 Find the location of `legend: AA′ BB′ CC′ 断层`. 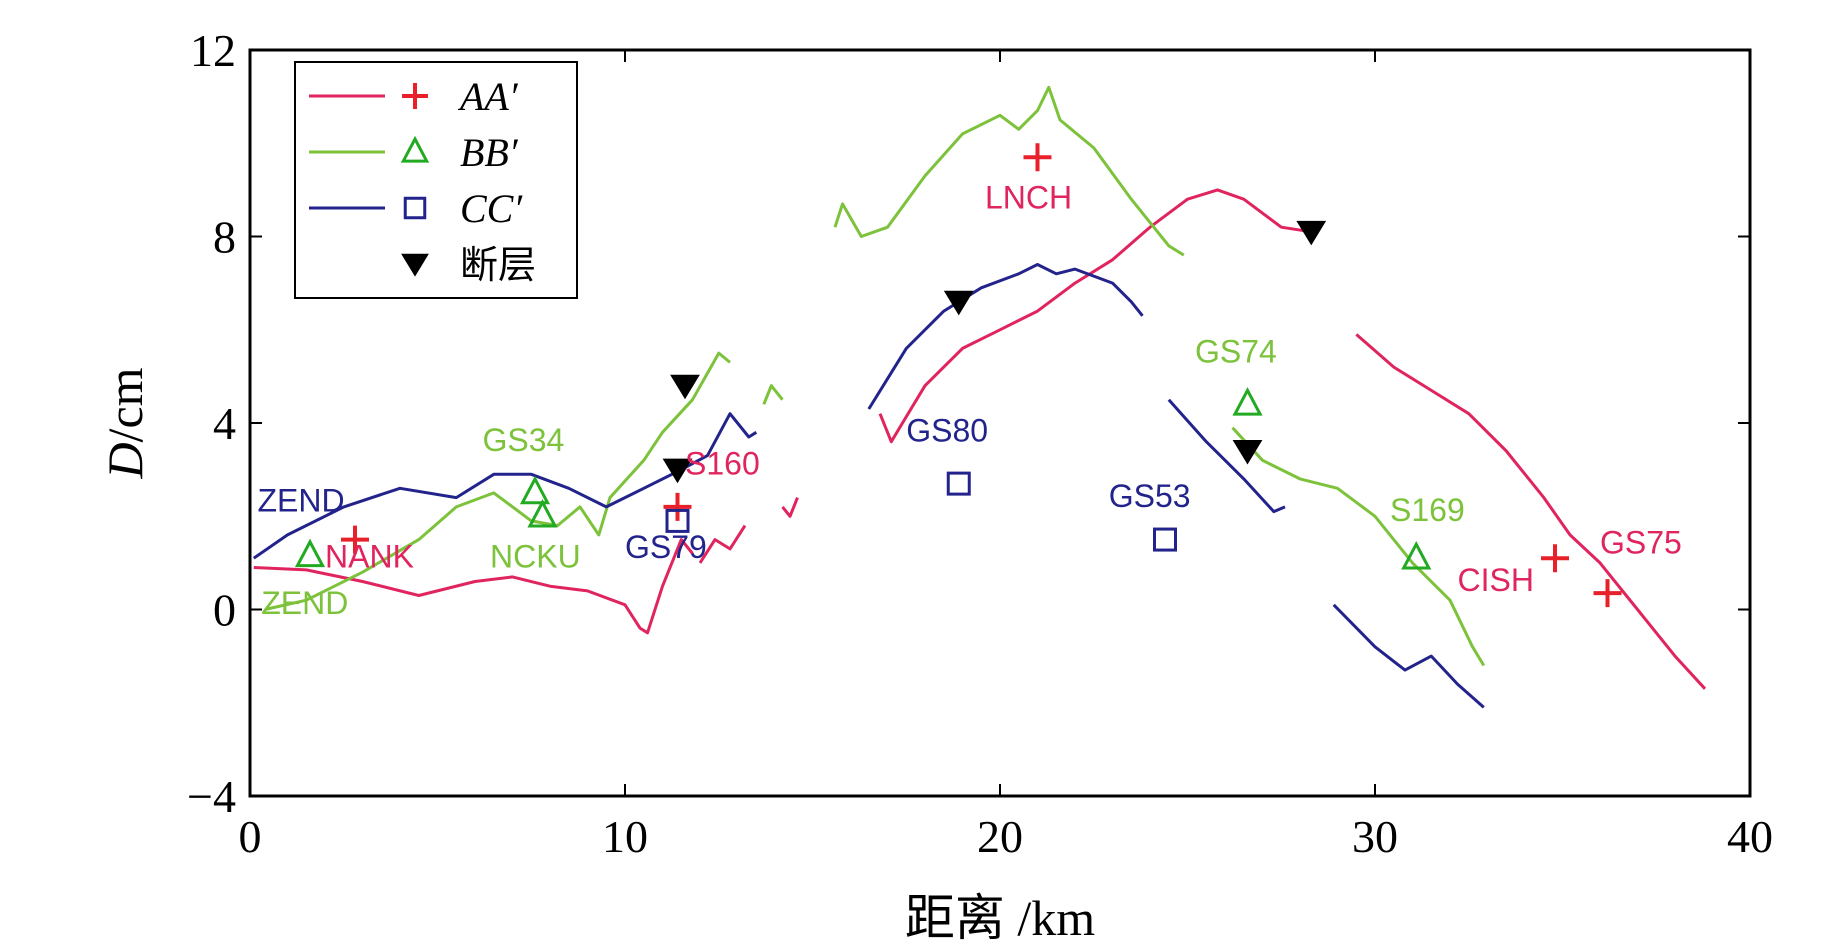

legend: AA′ BB′ CC′ 断层 is located at coordinates (436, 180).